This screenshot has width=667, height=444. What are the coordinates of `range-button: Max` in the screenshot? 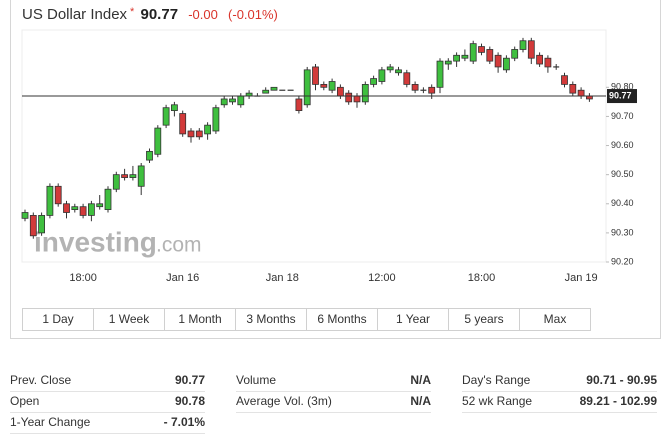 It's located at (555, 319).